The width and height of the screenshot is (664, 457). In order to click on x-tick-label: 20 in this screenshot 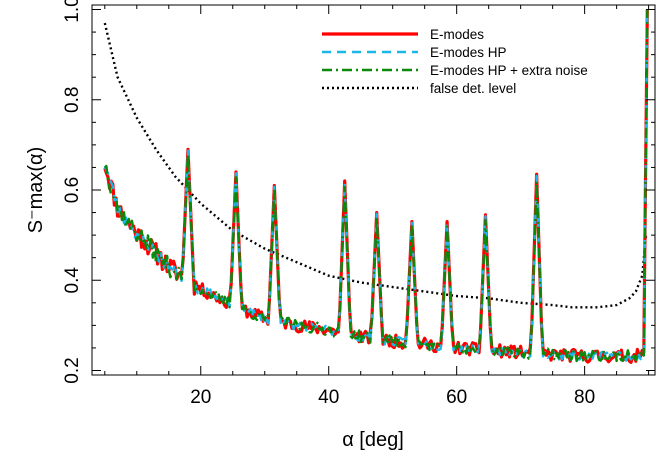, I will do `click(200, 397)`.